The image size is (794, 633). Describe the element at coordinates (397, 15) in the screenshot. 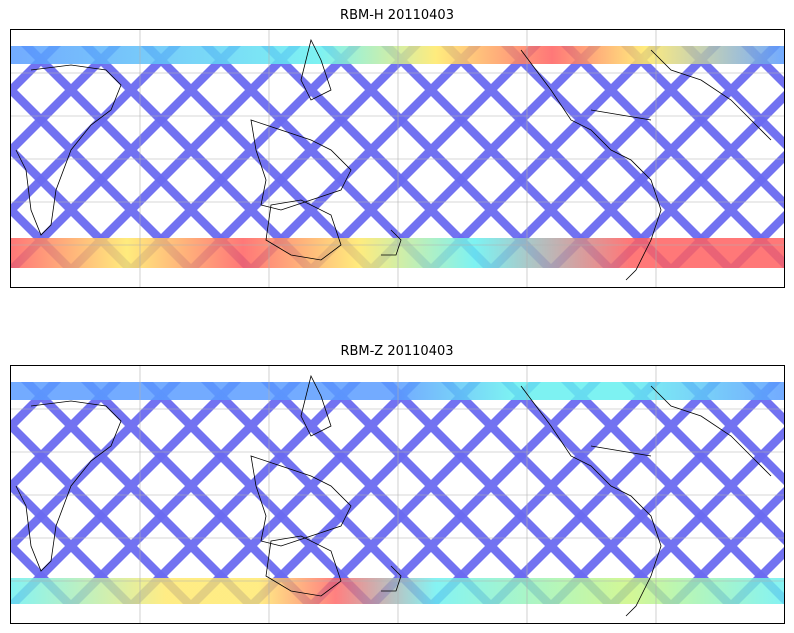

I see `panel-title-rbm-h: RBM-H 20110403` at that location.